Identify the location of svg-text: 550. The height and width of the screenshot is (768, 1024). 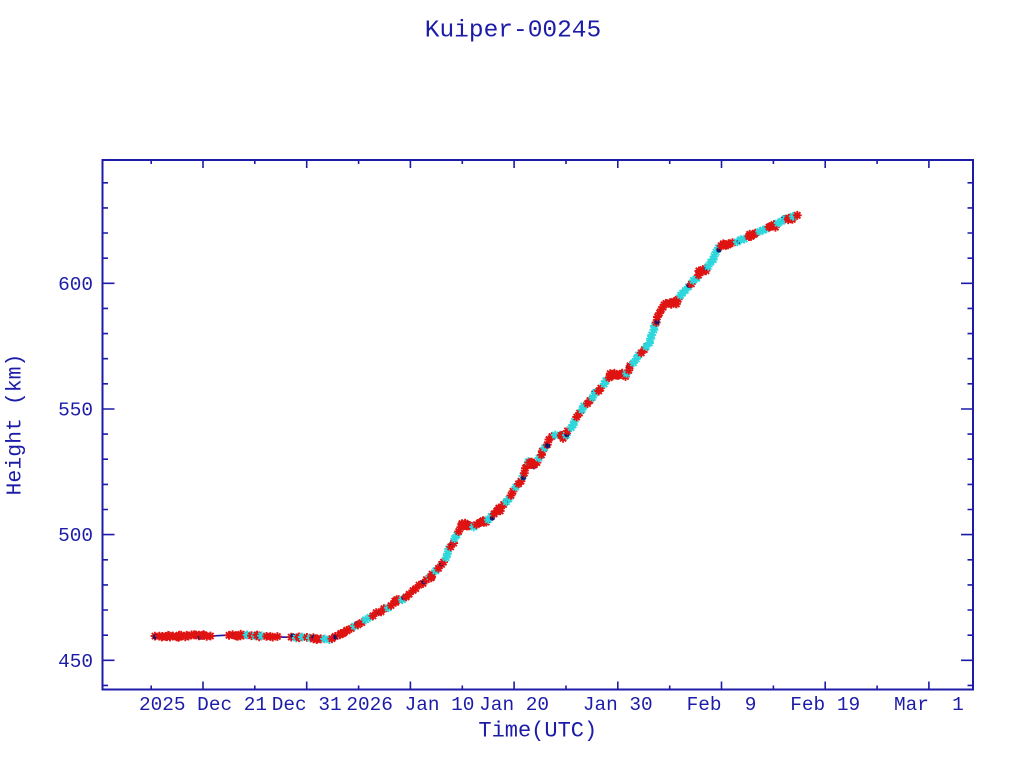
(75, 411).